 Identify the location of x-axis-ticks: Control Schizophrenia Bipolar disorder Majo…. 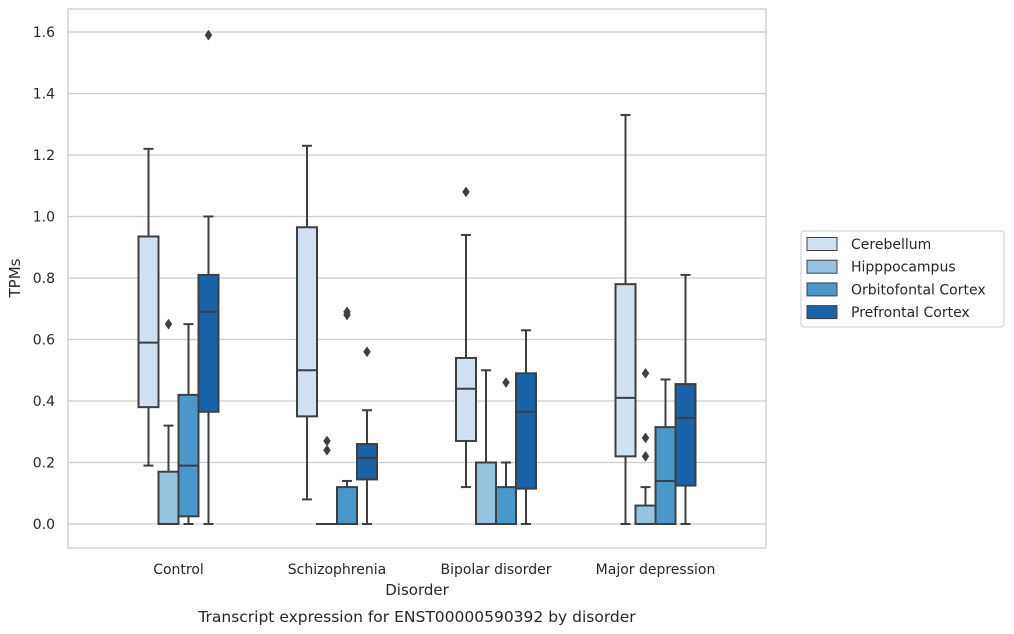
(434, 570).